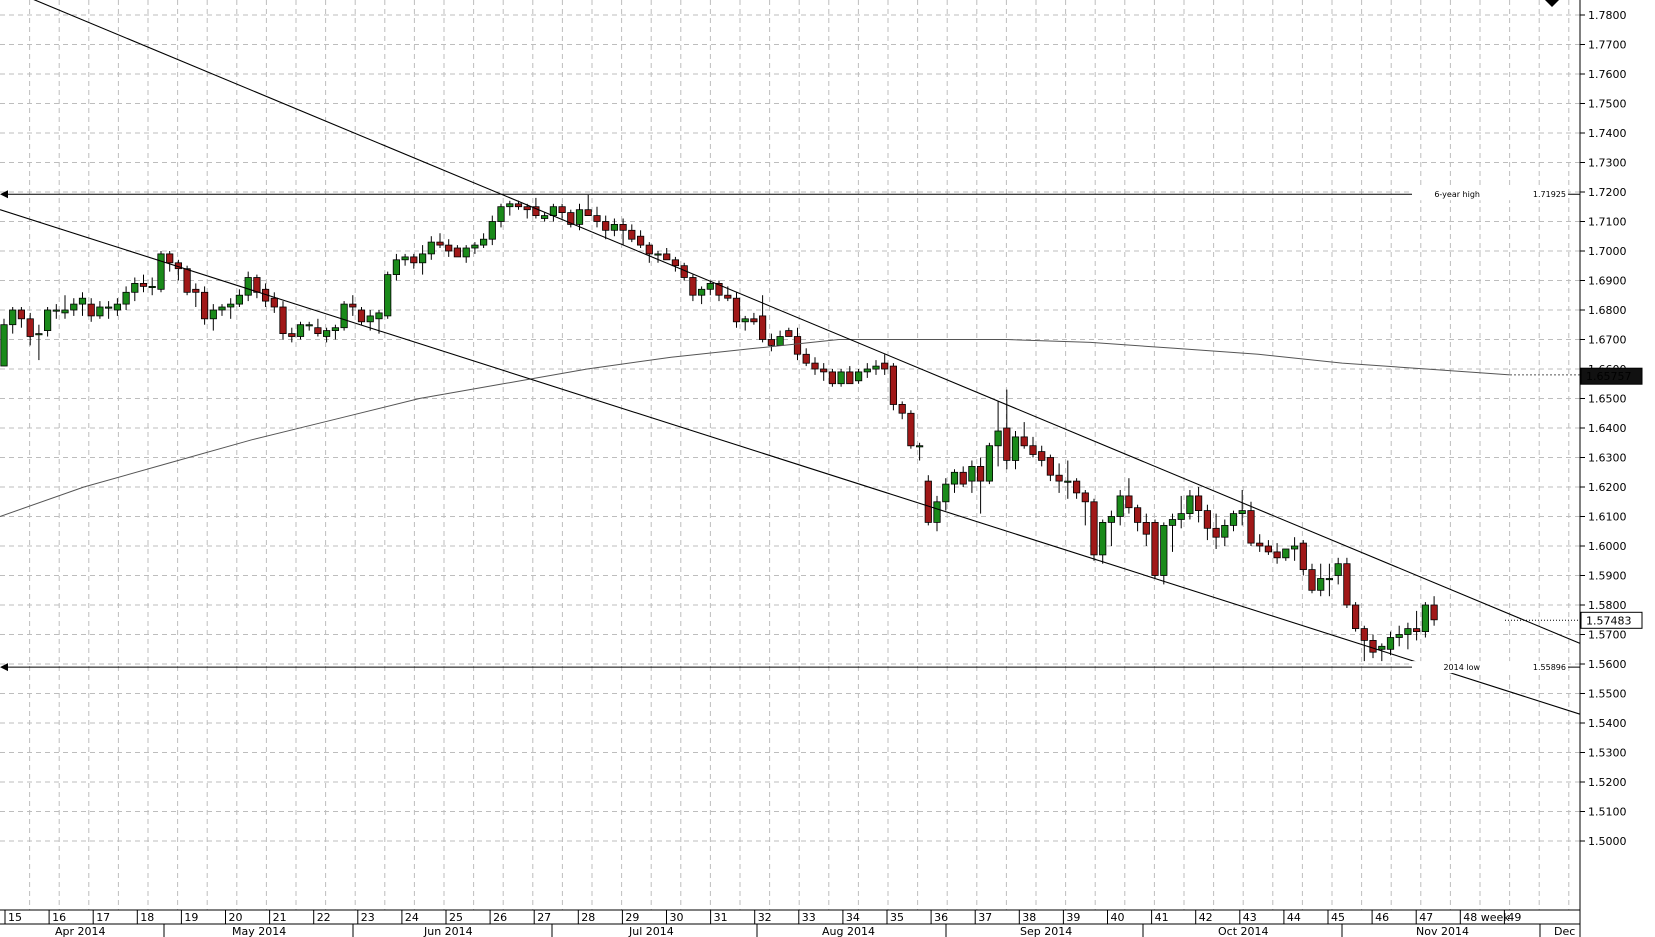  I want to click on y-tick-label: 1.6500, so click(1607, 399).